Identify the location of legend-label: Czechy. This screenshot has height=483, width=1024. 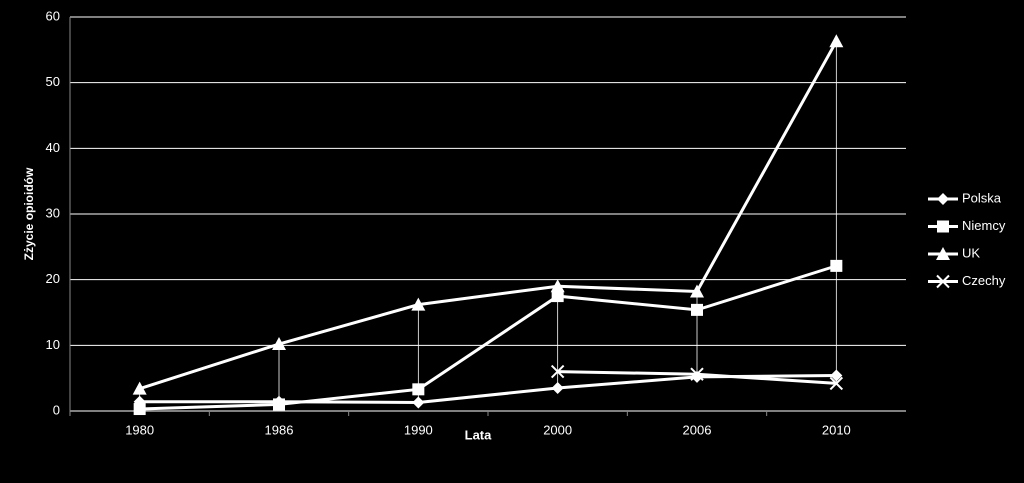
(984, 280).